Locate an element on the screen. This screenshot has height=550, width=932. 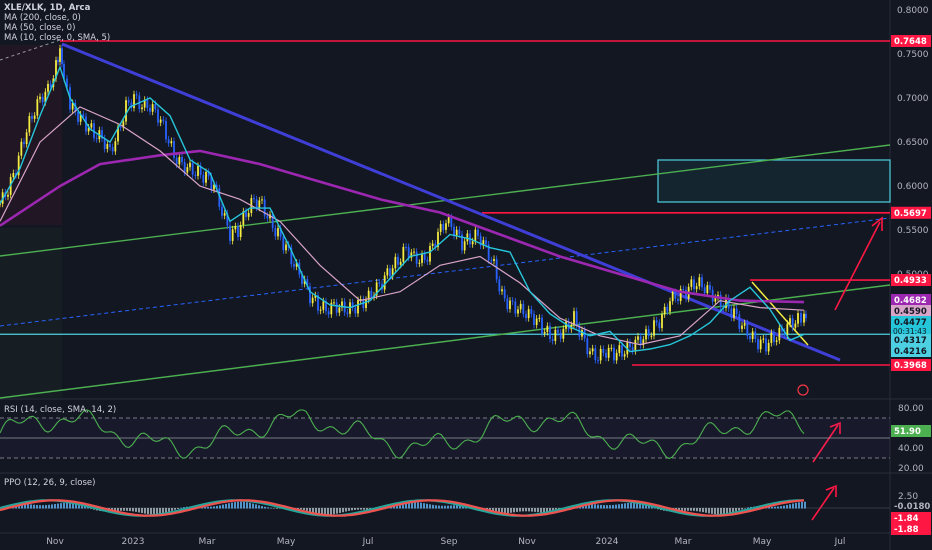
legend-ma200: MA (200, close, 0) is located at coordinates (42, 18).